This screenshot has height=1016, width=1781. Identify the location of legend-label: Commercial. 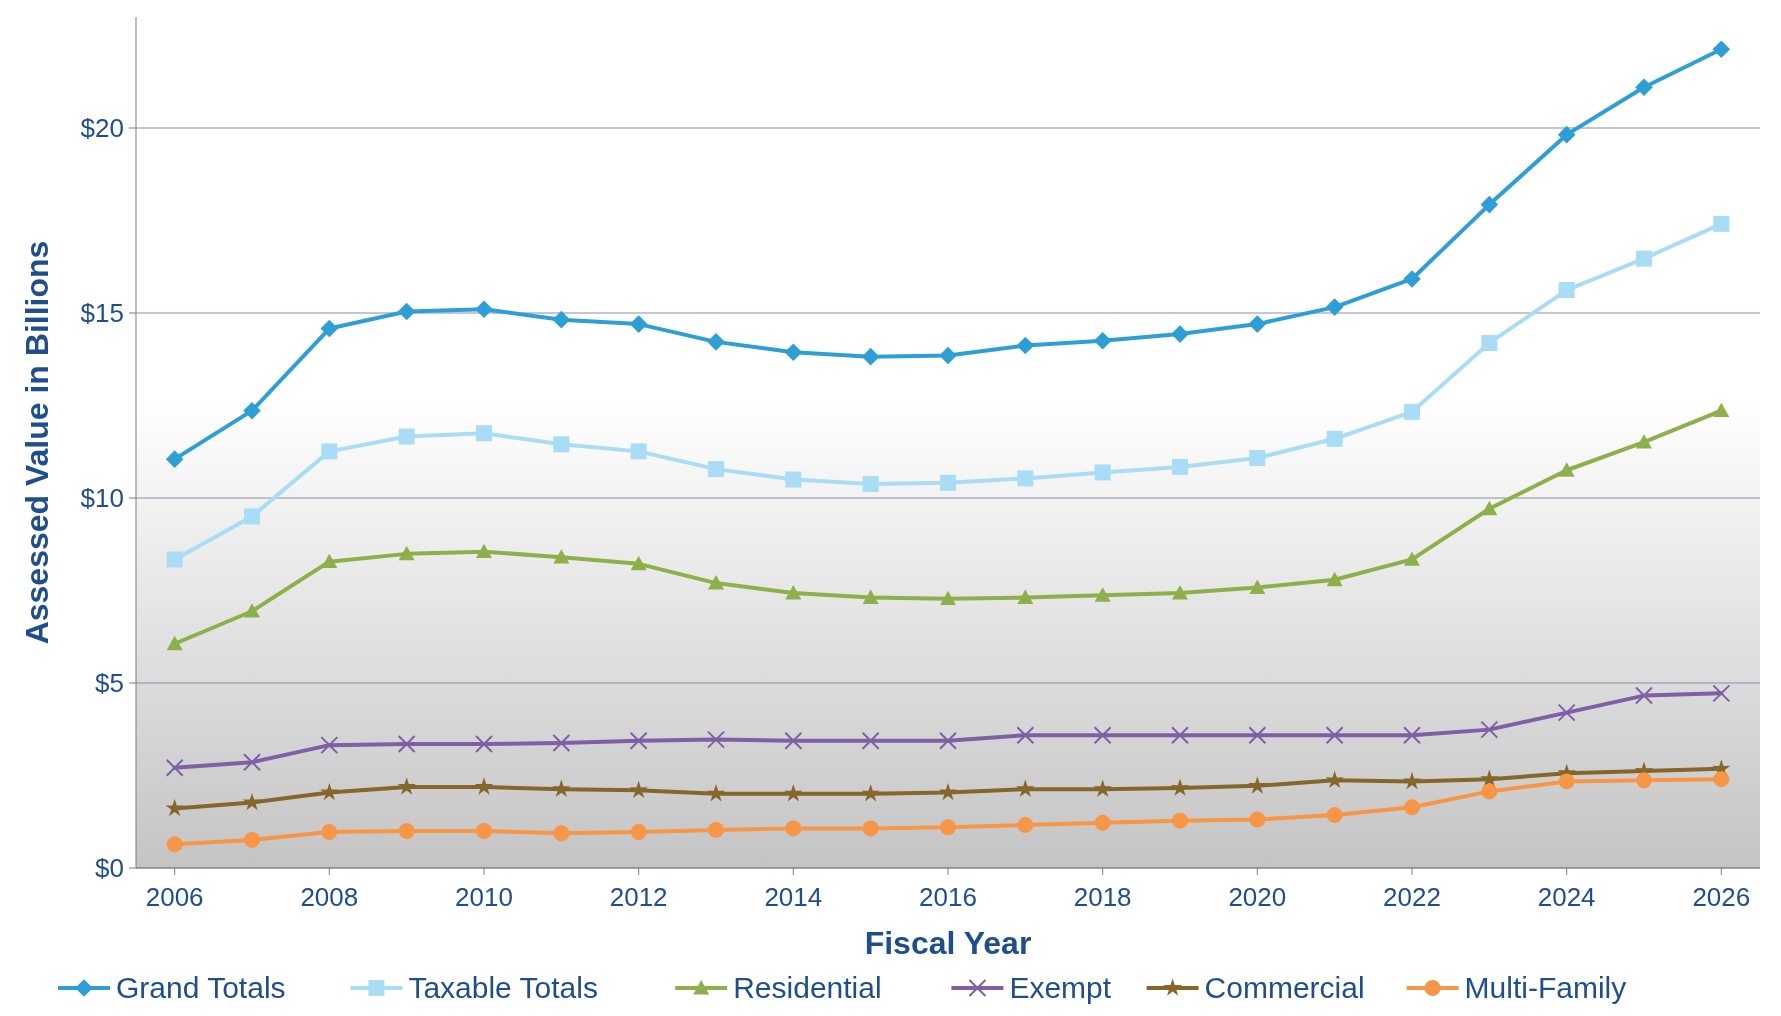
(1284, 987).